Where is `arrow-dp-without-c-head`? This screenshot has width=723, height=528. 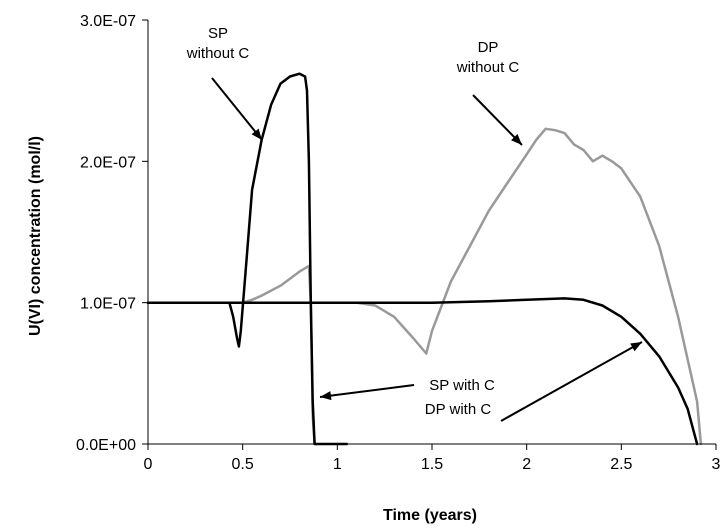 arrow-dp-without-c-head is located at coordinates (516, 139).